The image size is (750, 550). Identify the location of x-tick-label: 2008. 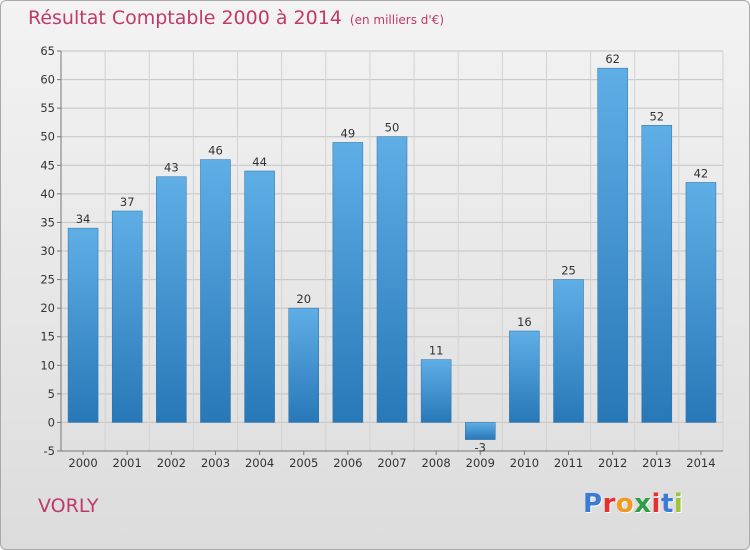
(435, 463).